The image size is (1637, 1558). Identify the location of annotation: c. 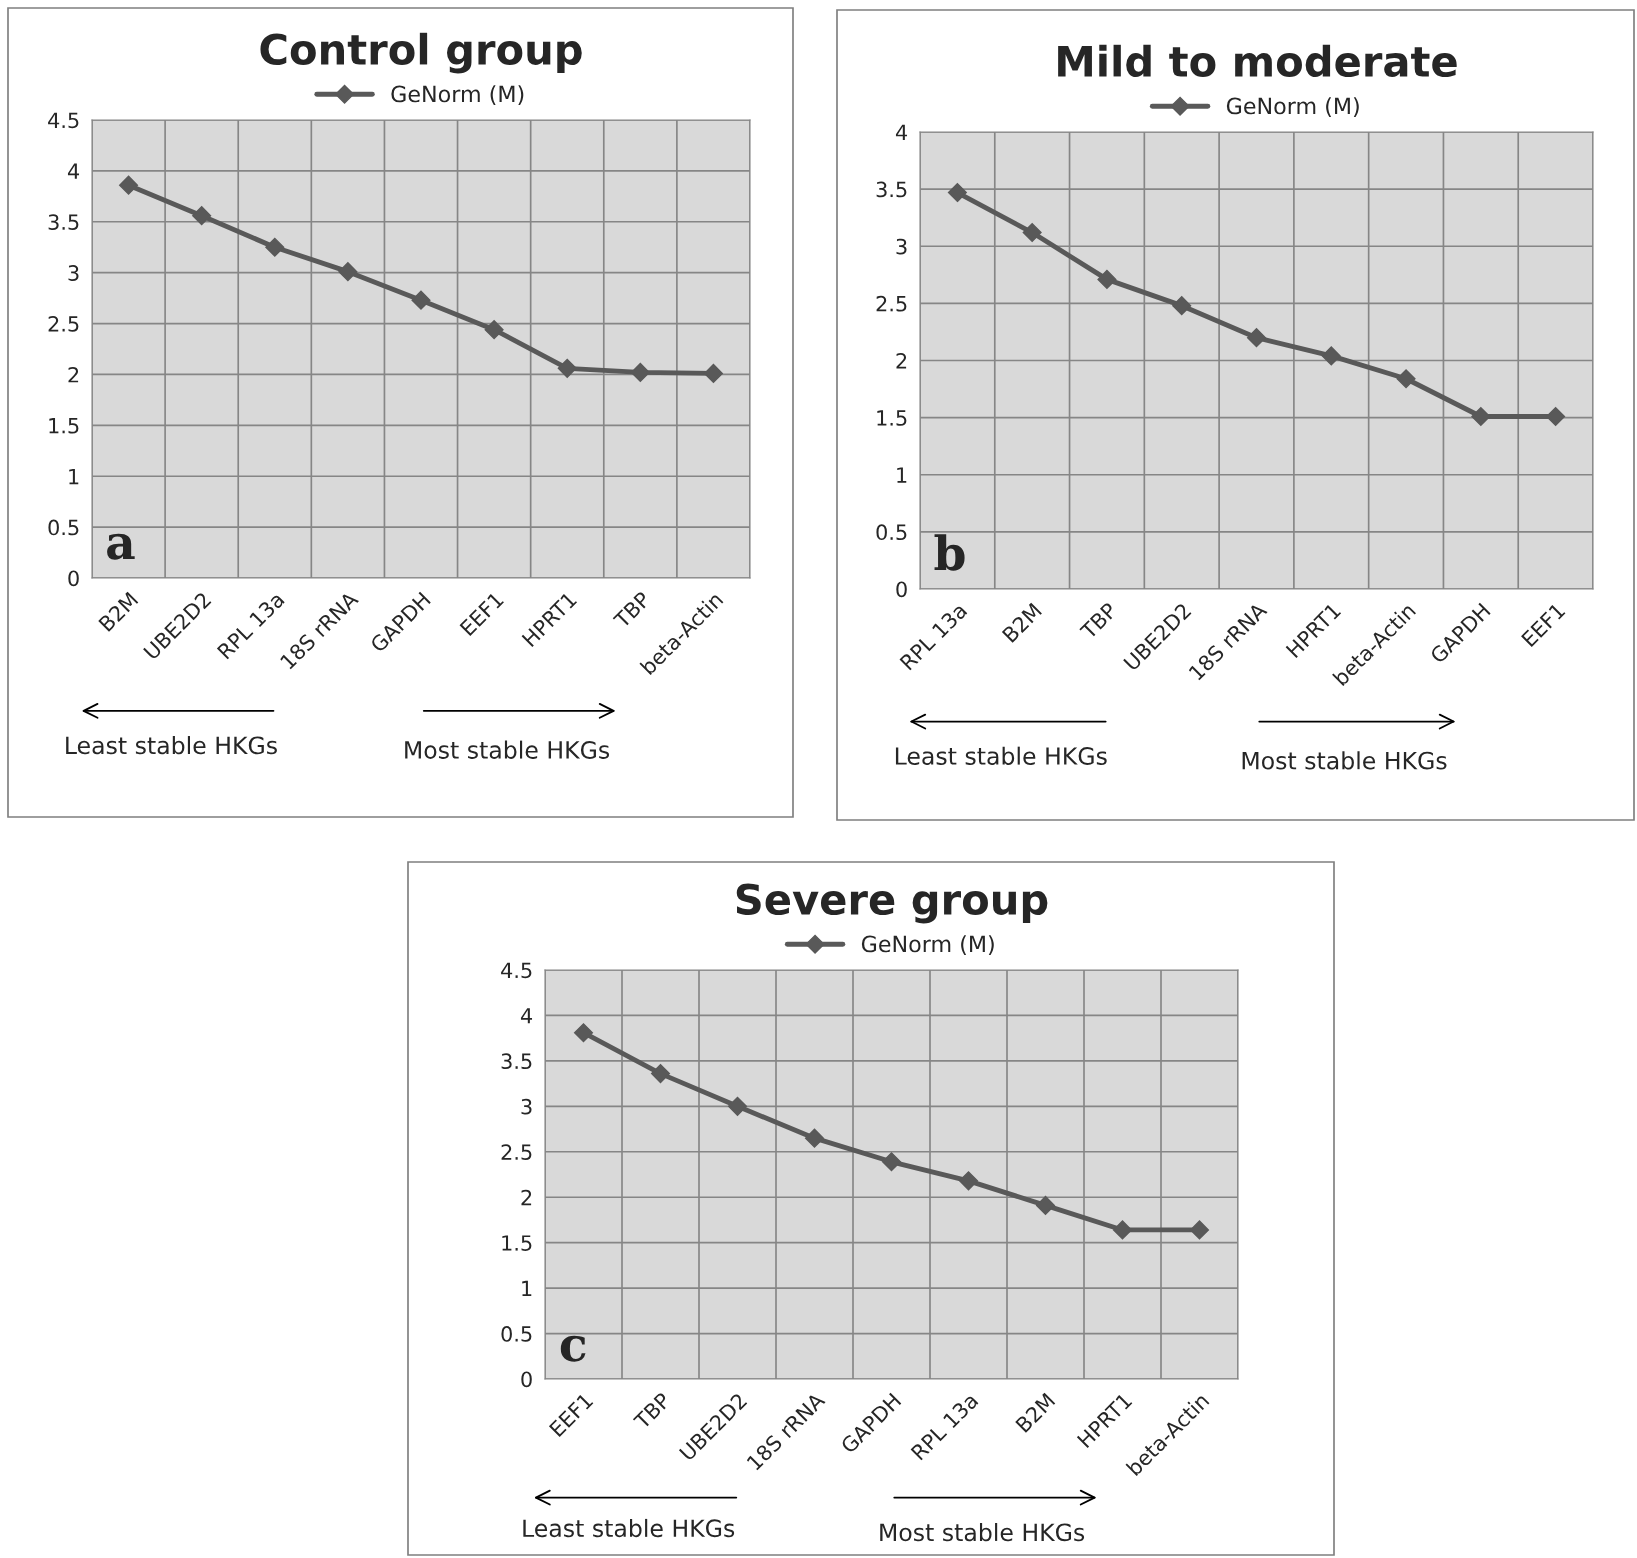
(573, 1348).